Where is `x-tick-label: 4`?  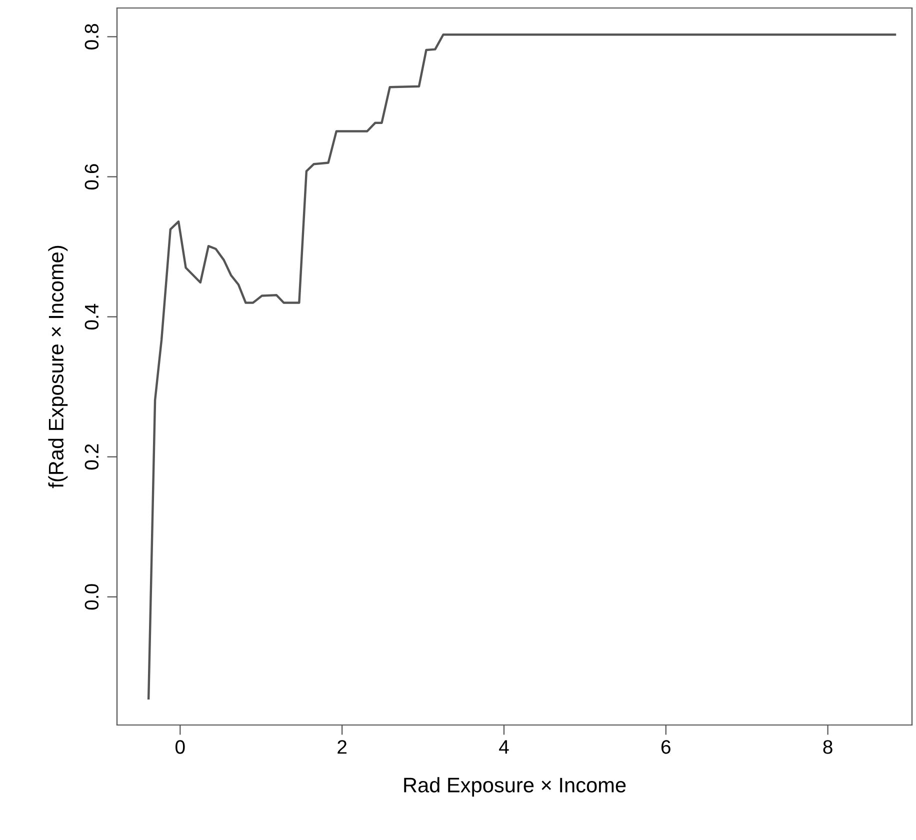 x-tick-label: 4 is located at coordinates (504, 747).